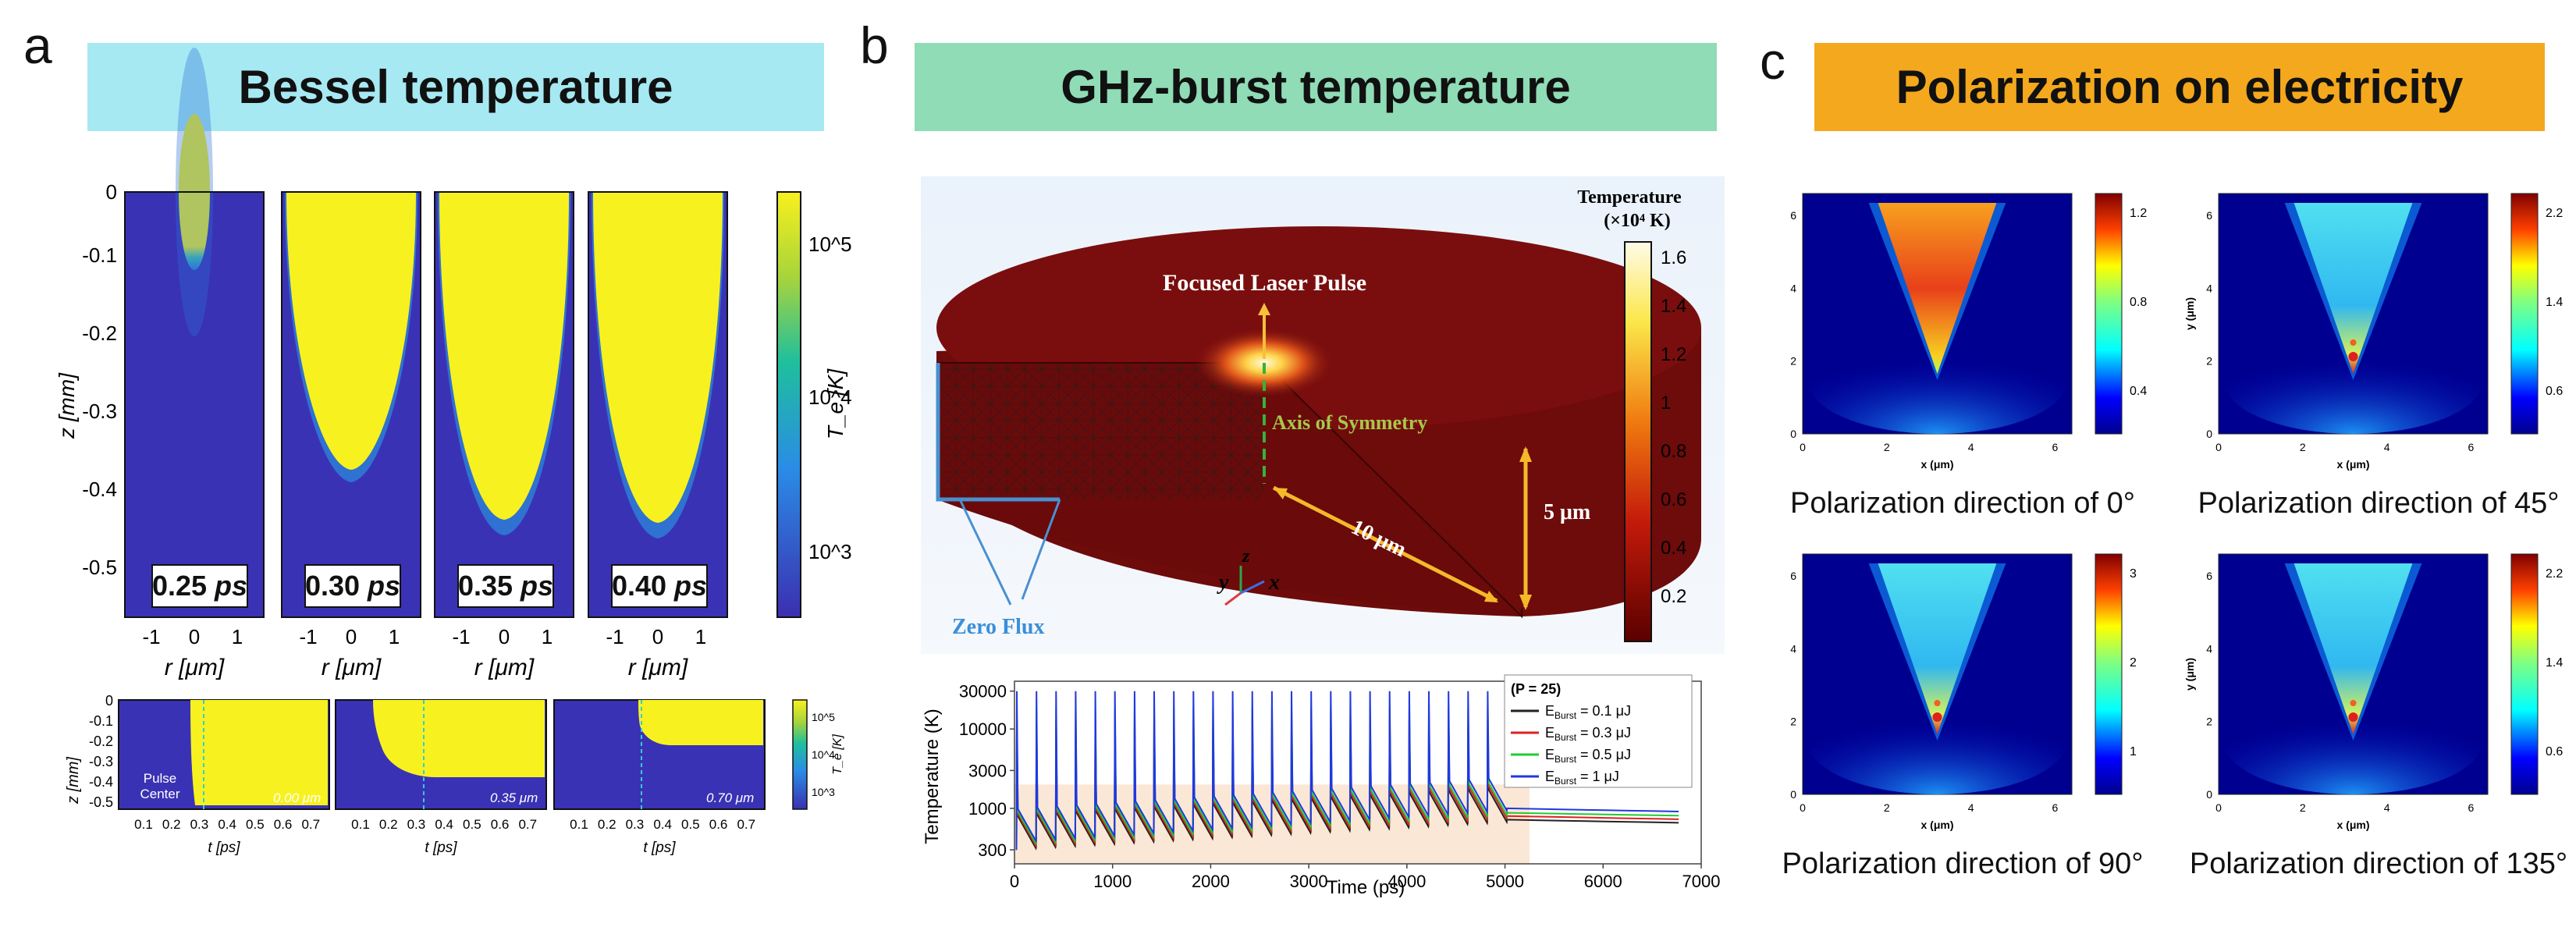 The height and width of the screenshot is (952, 2576). Describe the element at coordinates (444, 824) in the screenshot. I see `xtick: 0.4` at that location.